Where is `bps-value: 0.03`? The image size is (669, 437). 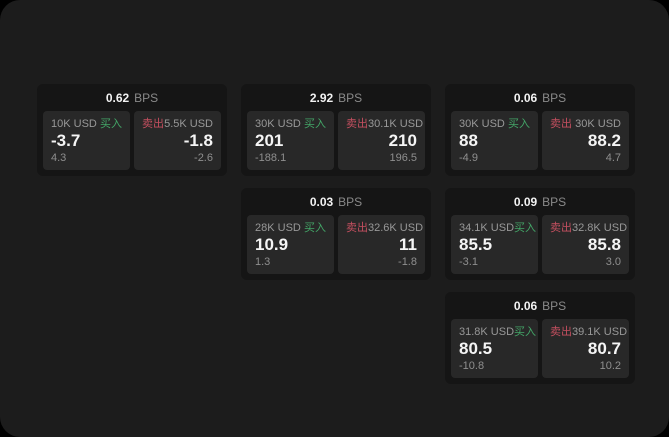
bps-value: 0.03 is located at coordinates (321, 201).